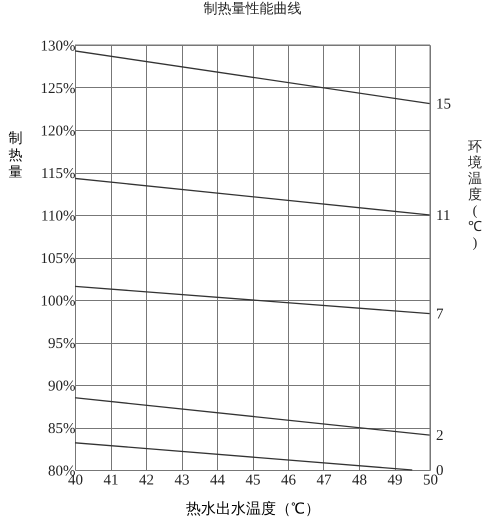  I want to click on x-tick-label: 50, so click(430, 480).